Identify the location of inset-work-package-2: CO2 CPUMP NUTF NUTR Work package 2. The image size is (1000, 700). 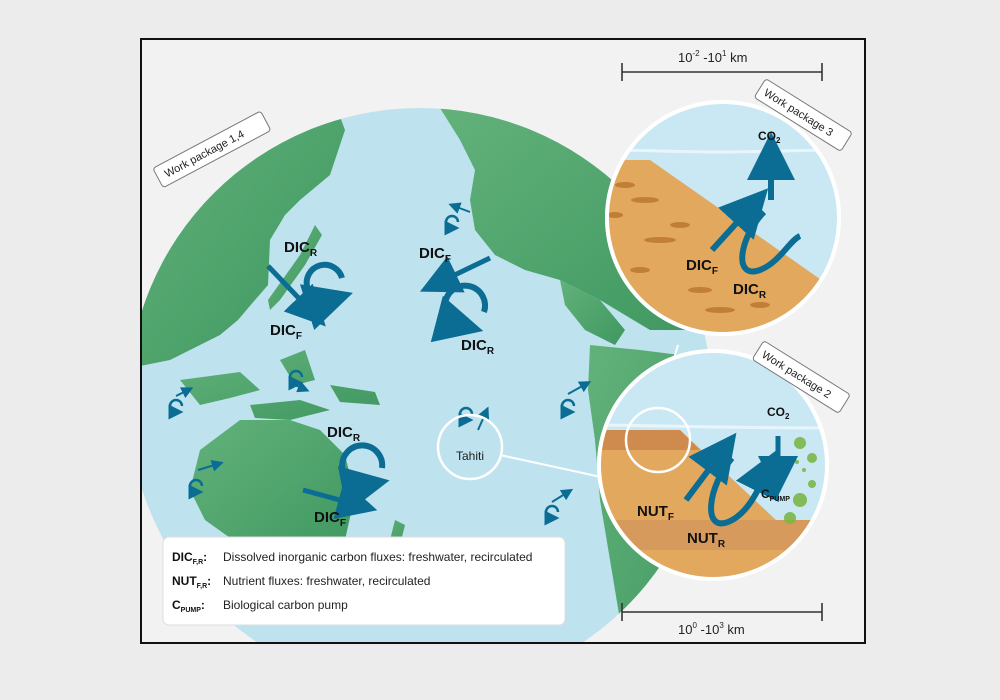
(723, 461).